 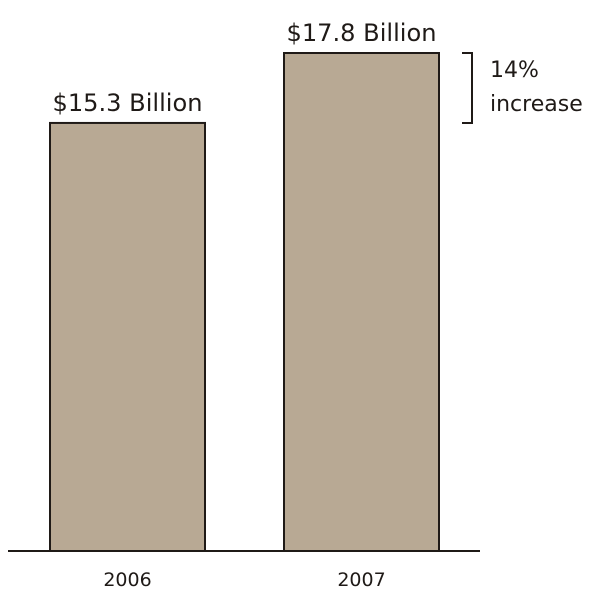 I want to click on x-tick-label-2007: 2007, so click(x=361, y=580).